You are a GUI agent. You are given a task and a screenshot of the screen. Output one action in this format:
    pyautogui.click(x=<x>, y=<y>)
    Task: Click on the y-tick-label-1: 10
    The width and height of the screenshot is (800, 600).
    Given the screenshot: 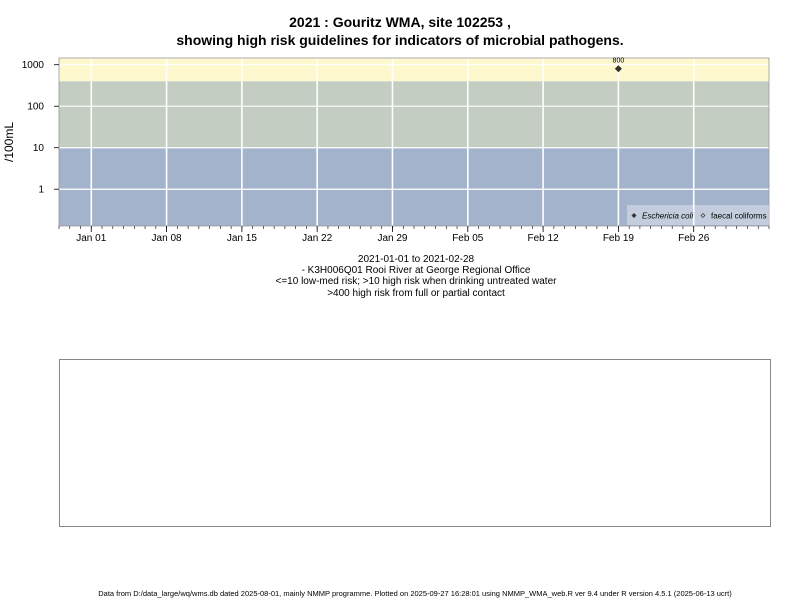 What is the action you would take?
    pyautogui.click(x=39, y=148)
    